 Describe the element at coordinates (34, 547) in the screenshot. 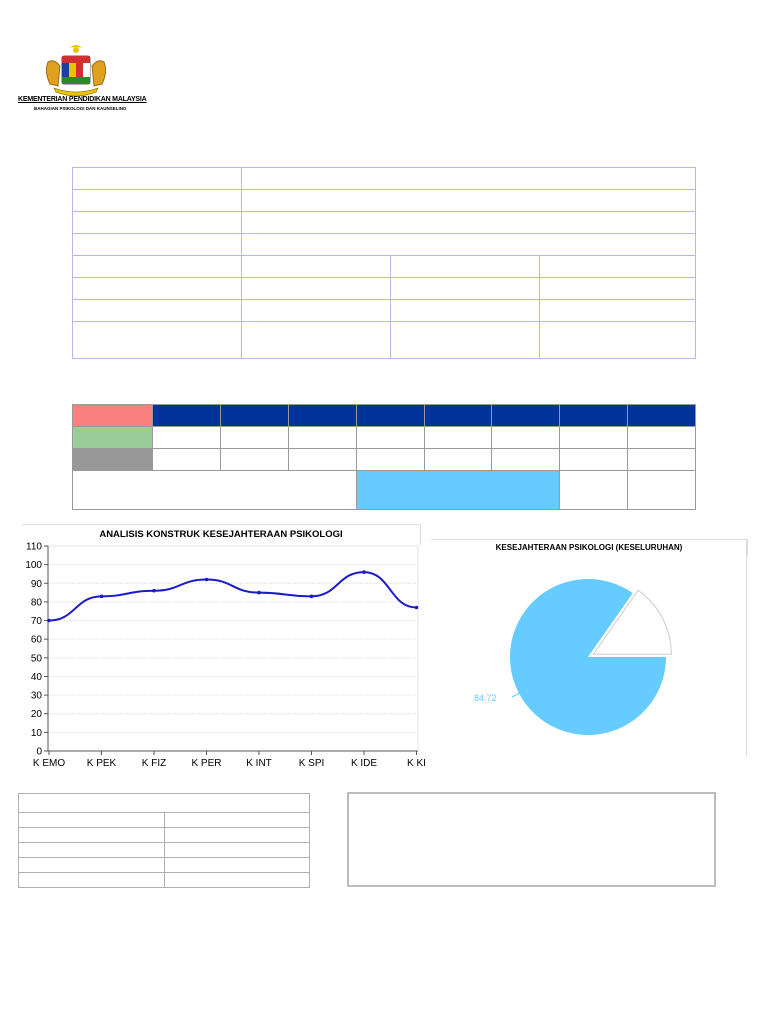

I see `y-tick-label: 110` at that location.